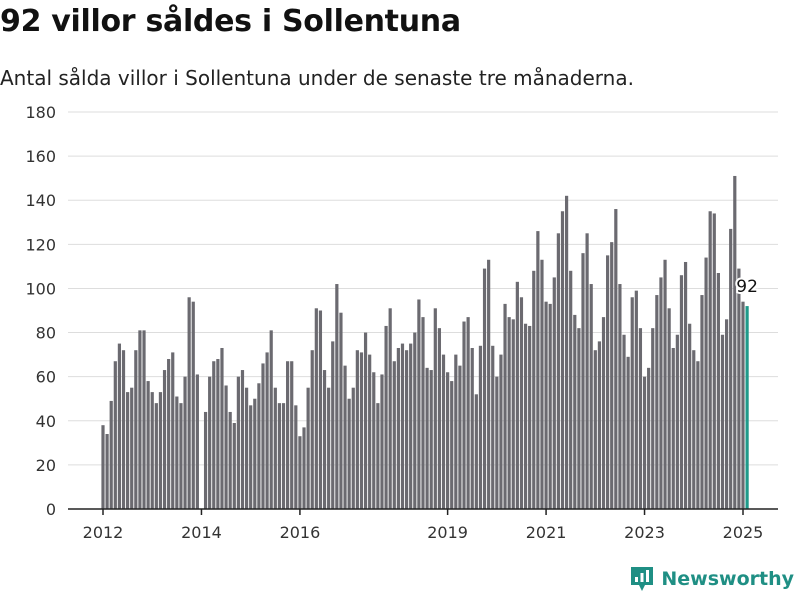 This screenshot has height=600, width=800. What do you see at coordinates (201, 532) in the screenshot?
I see `x-tick-label: 2014` at bounding box center [201, 532].